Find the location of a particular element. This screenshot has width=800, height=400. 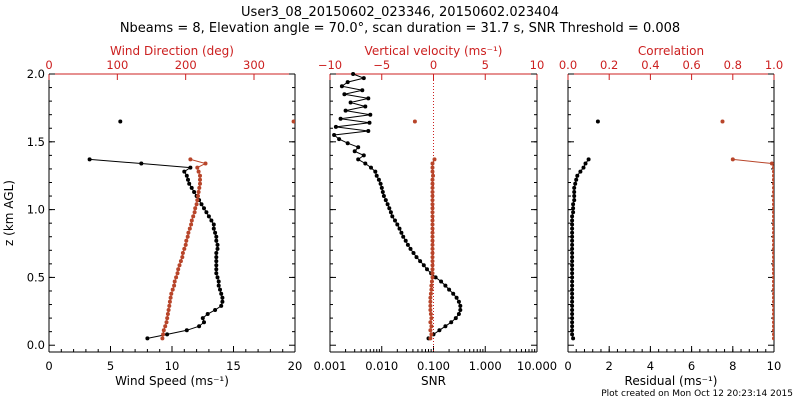

x-tick-label: 6 is located at coordinates (691, 366).